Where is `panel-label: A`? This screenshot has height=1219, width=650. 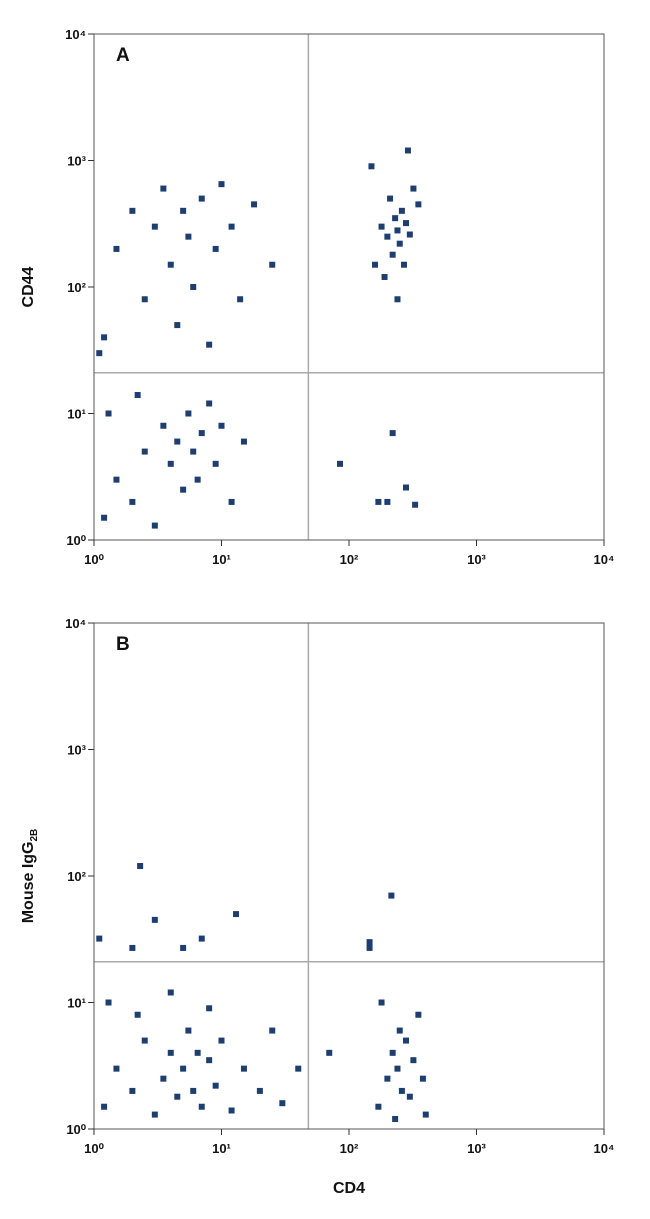 panel-label: A is located at coordinates (123, 55).